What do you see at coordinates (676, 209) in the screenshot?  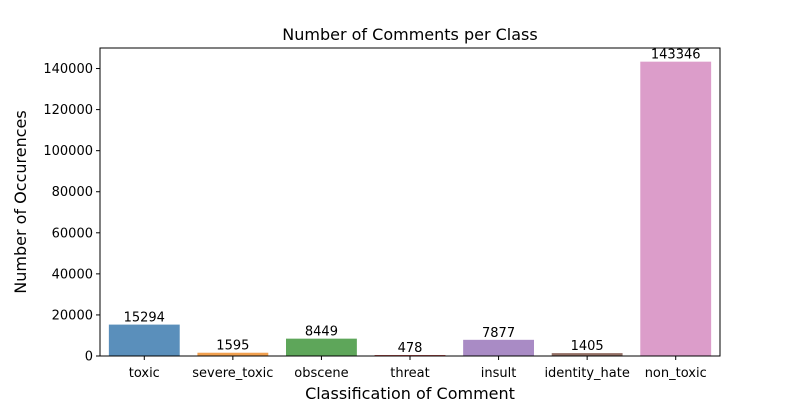 I see `bar-non_toxic` at bounding box center [676, 209].